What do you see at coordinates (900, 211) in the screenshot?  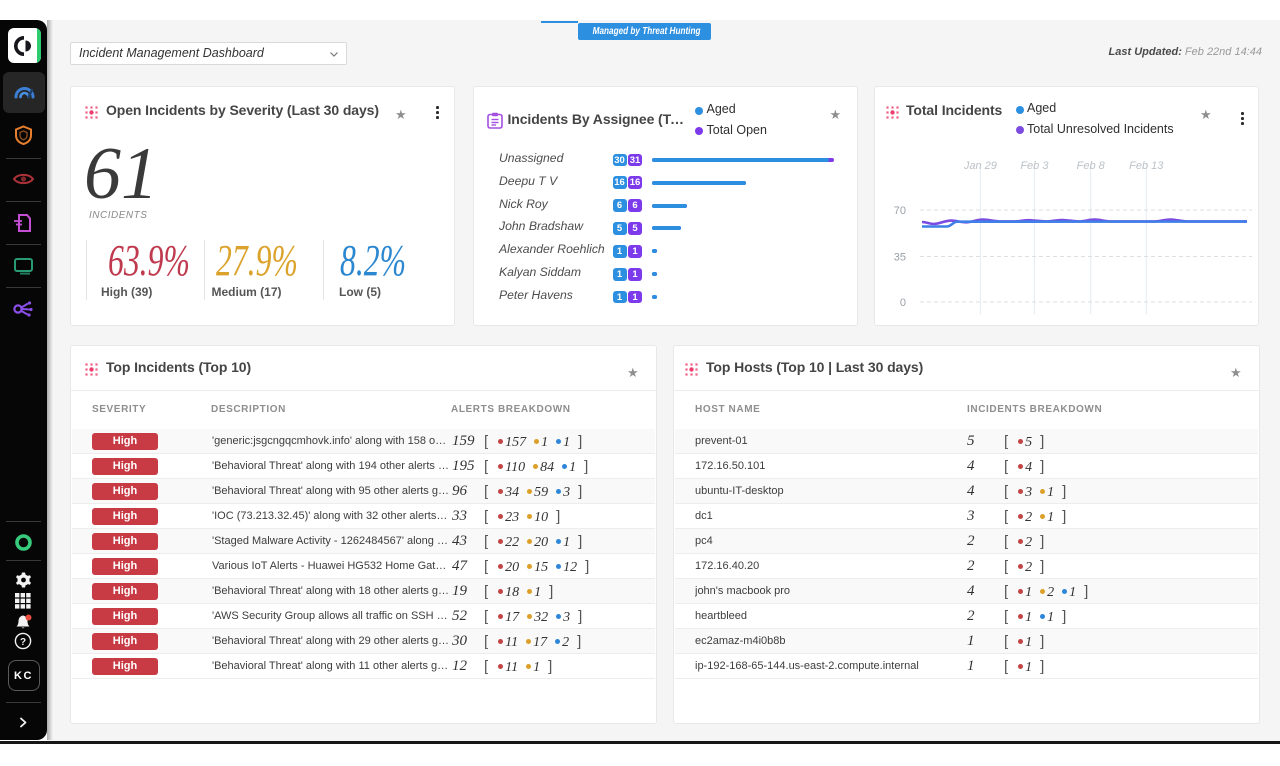 I see `svg-text: 70` at bounding box center [900, 211].